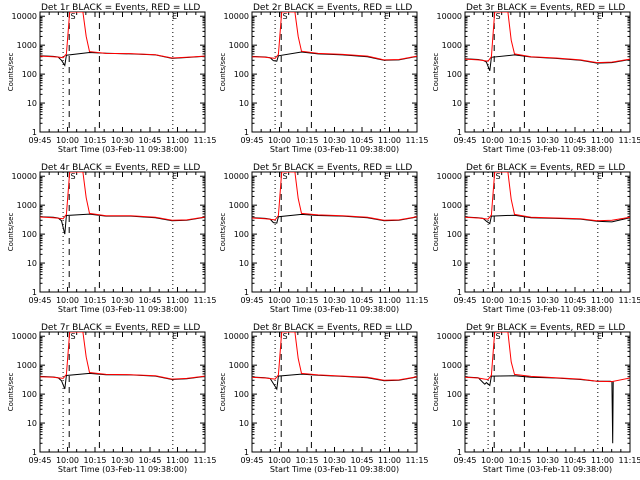  I want to click on panel-title: Det 7r BLACK = Events, RED = LLD, so click(120, 328).